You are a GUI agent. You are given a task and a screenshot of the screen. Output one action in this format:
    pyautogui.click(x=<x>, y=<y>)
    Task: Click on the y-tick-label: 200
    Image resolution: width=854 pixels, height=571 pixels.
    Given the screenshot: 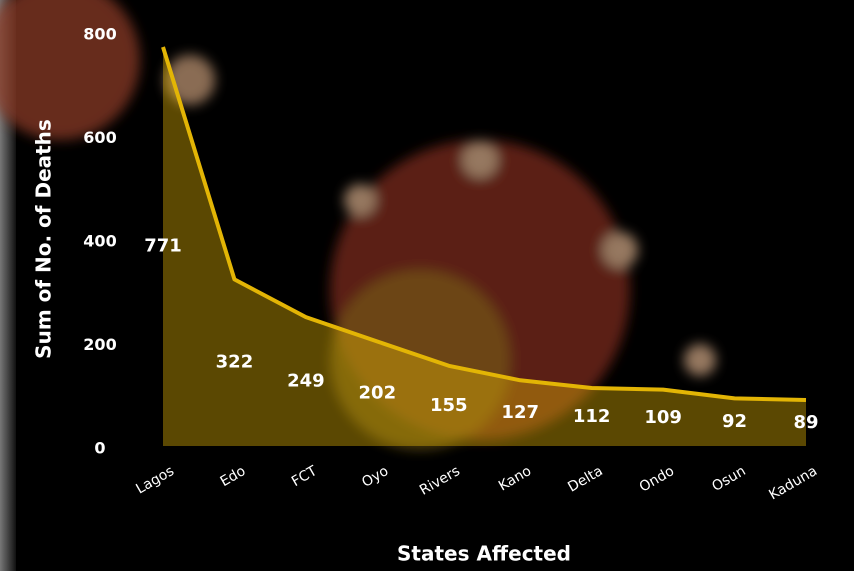 What is the action you would take?
    pyautogui.click(x=99, y=344)
    